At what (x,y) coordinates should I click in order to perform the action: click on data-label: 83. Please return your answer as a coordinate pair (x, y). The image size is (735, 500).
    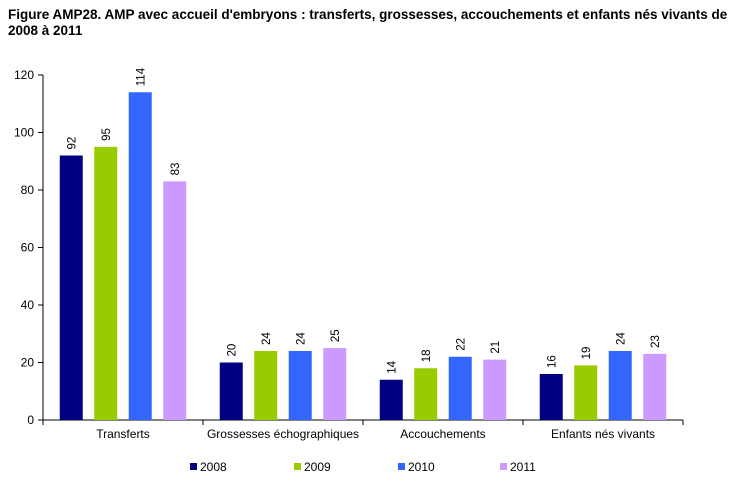
    Looking at the image, I should click on (176, 169).